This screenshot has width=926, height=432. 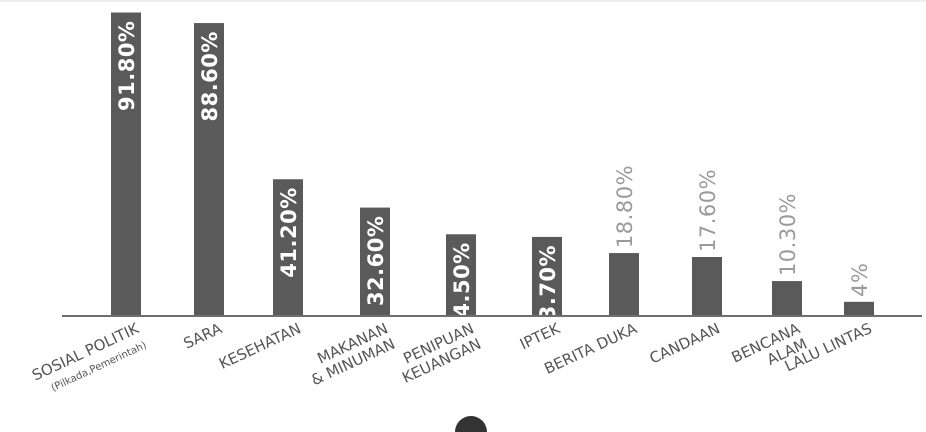 What do you see at coordinates (548, 290) in the screenshot?
I see `value-label-iptek: 23.70%` at bounding box center [548, 290].